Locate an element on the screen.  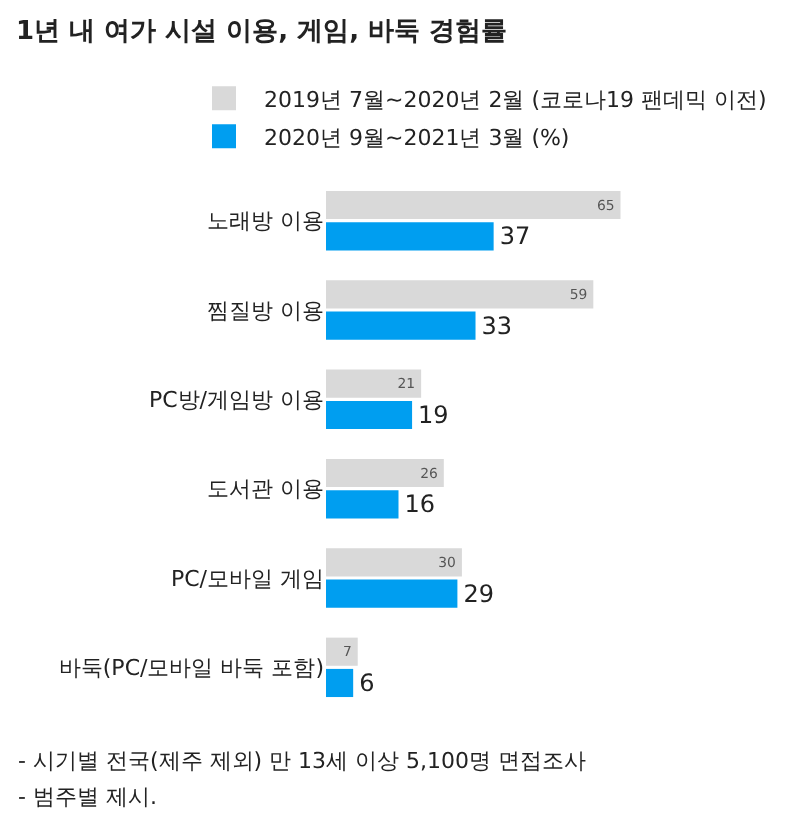
chart-title: 1년 내 여가 시설 이용, 게임, 바둑 경험률 is located at coordinates (262, 32).